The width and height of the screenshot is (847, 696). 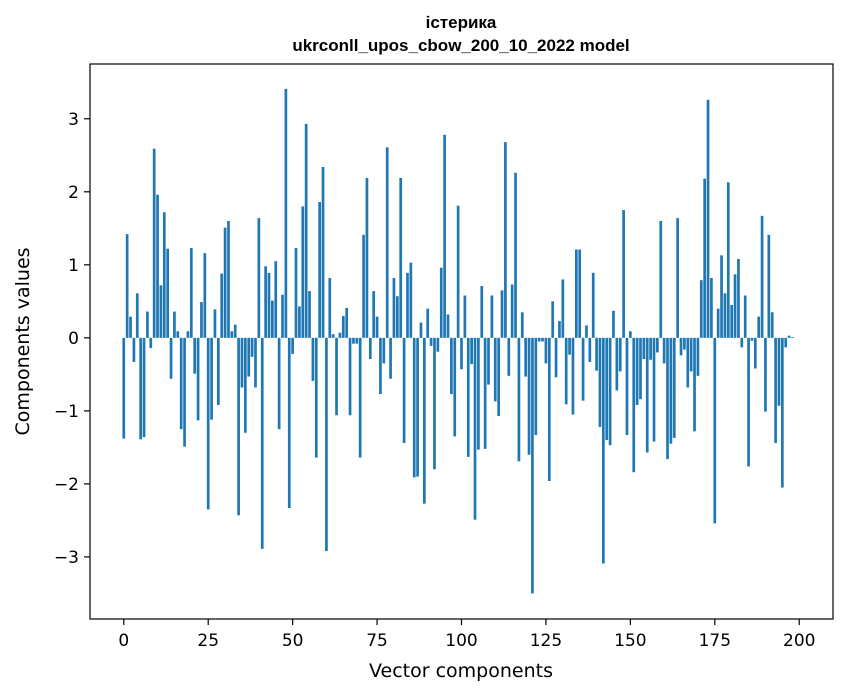 What do you see at coordinates (66, 485) in the screenshot?
I see `y-tick-label--2: −2` at bounding box center [66, 485].